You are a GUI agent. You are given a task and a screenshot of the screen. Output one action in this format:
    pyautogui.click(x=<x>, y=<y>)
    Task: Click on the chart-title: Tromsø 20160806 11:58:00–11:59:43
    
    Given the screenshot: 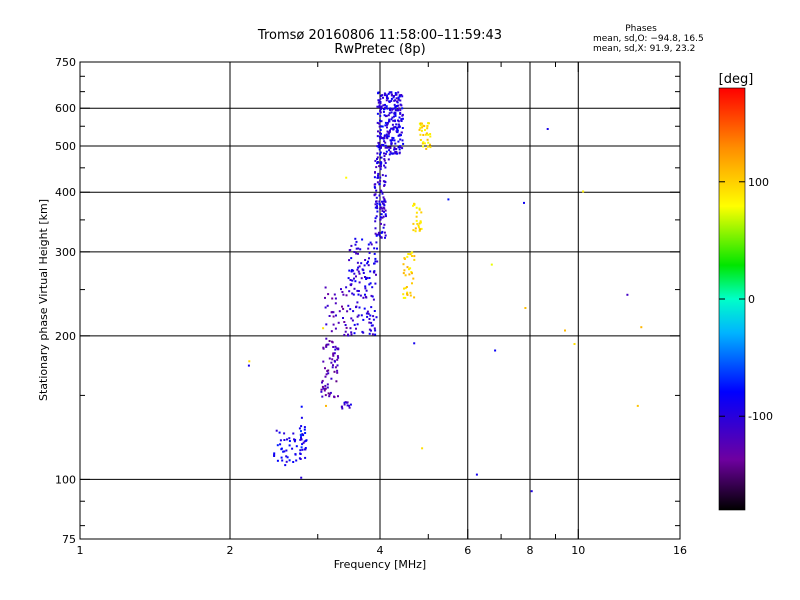 What is the action you would take?
    pyautogui.click(x=379, y=35)
    